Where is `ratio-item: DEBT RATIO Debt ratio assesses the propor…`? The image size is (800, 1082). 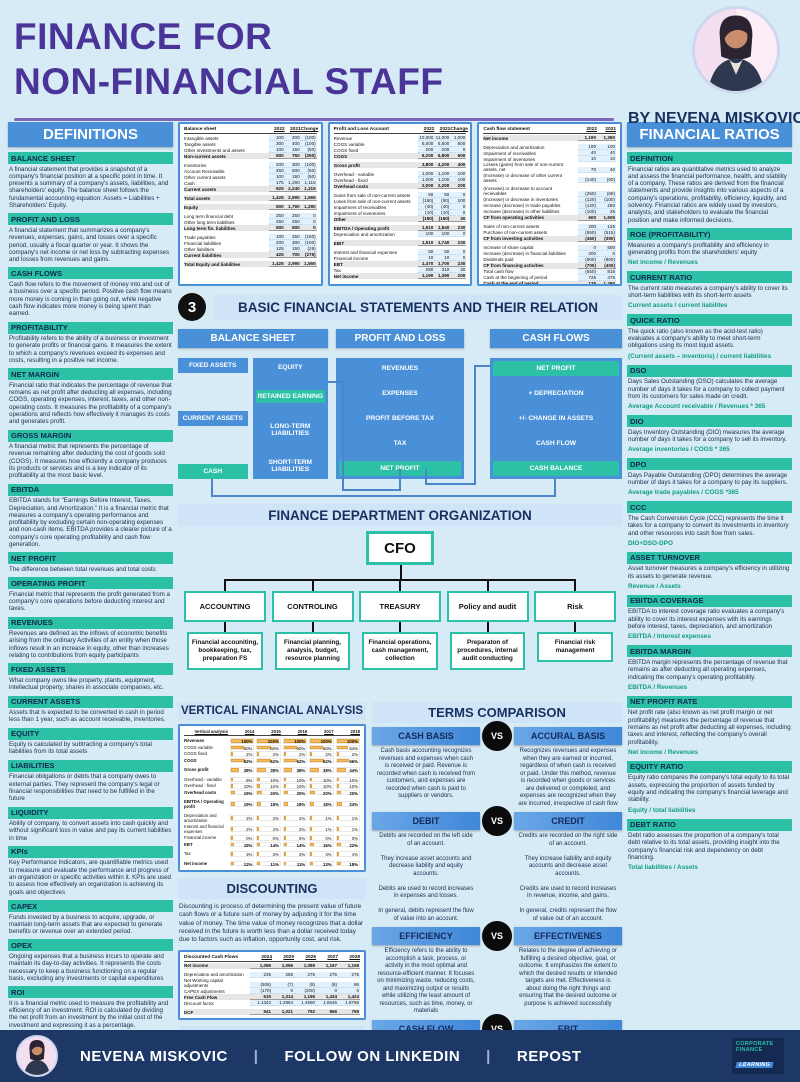
ratio-item: DEBT RATIO Debt ratio assesses the propor… is located at coordinates (709, 846).